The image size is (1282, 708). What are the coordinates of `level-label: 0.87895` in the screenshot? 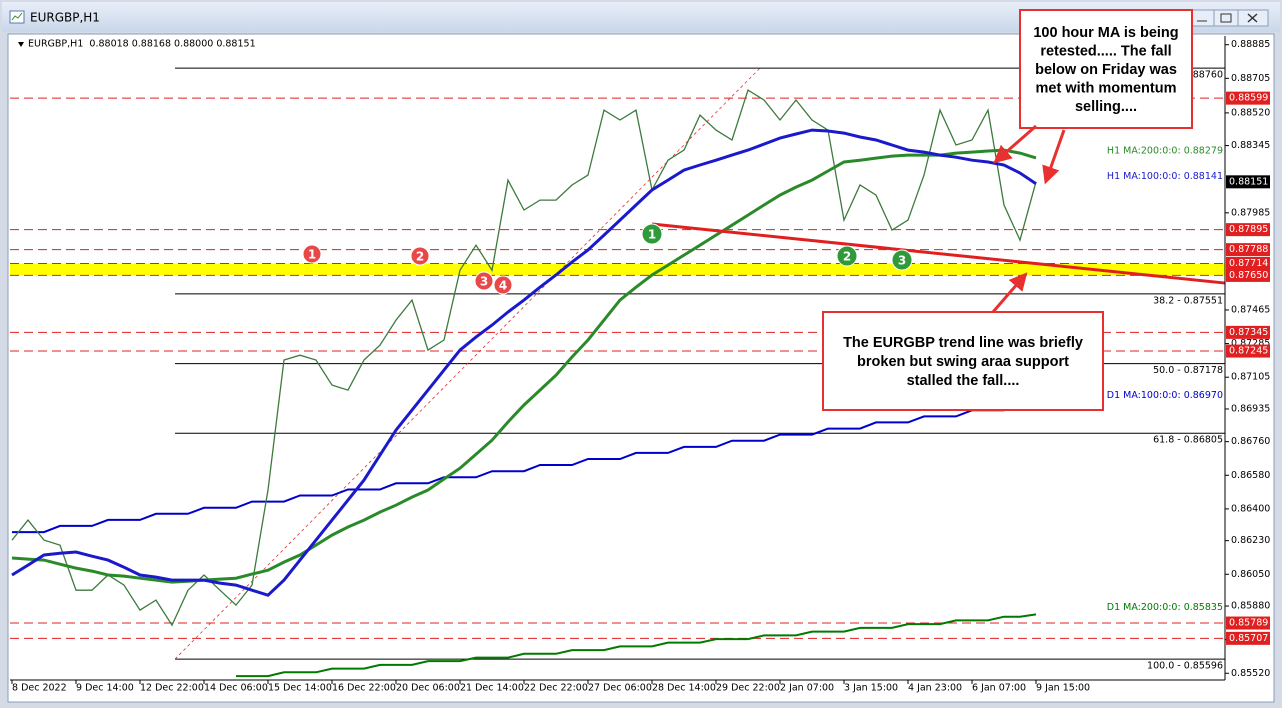 It's located at (1248, 229).